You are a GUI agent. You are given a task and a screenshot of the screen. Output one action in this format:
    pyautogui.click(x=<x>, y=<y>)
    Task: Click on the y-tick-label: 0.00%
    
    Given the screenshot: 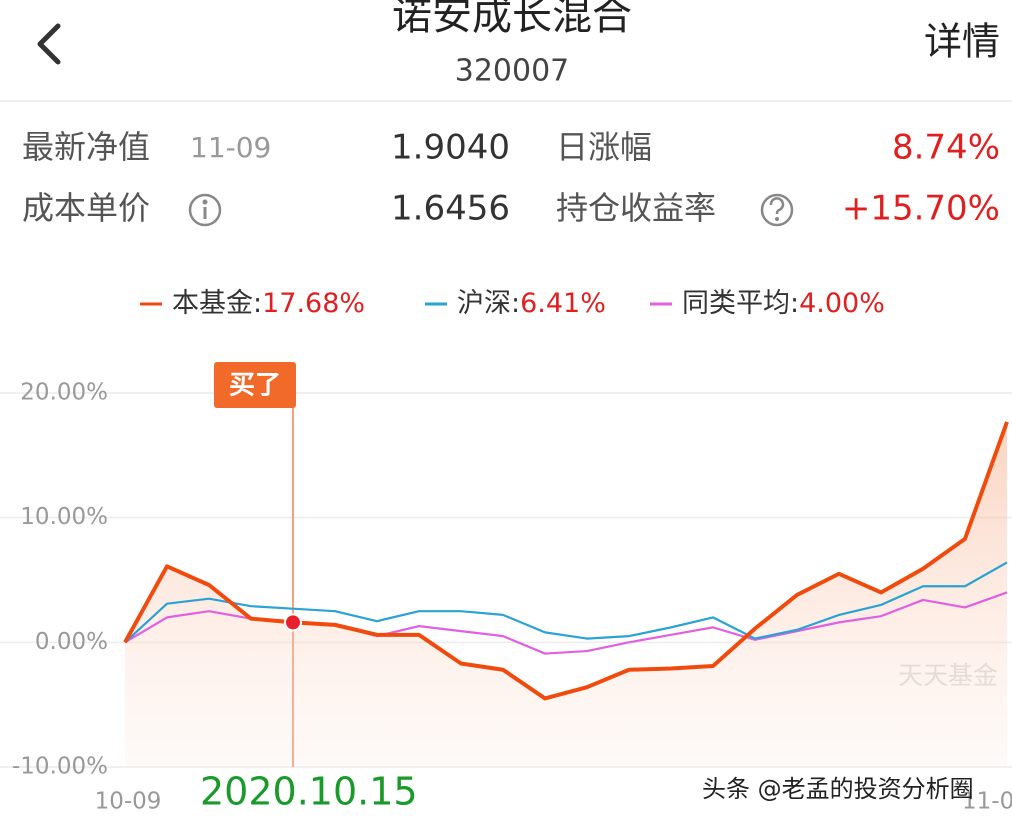 What is the action you would take?
    pyautogui.click(x=71, y=642)
    